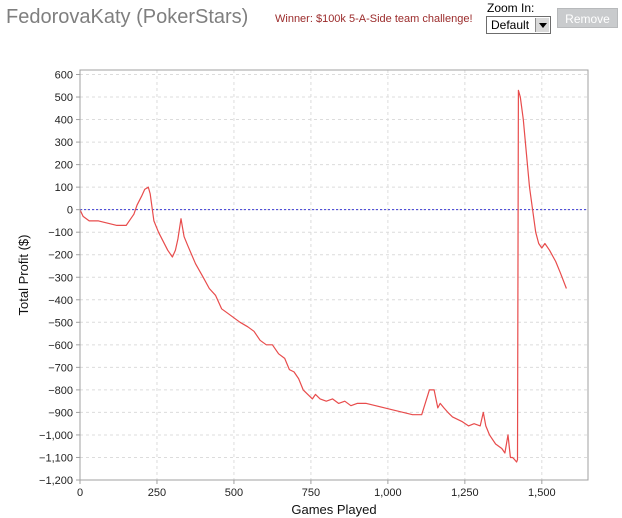 The height and width of the screenshot is (518, 622). Describe the element at coordinates (542, 493) in the screenshot. I see `x-tick-label: 1,500` at that location.